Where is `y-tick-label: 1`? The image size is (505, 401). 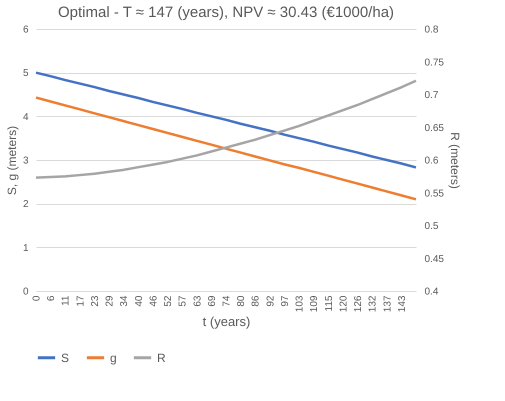
y-tick-label: 1 is located at coordinates (25, 248).